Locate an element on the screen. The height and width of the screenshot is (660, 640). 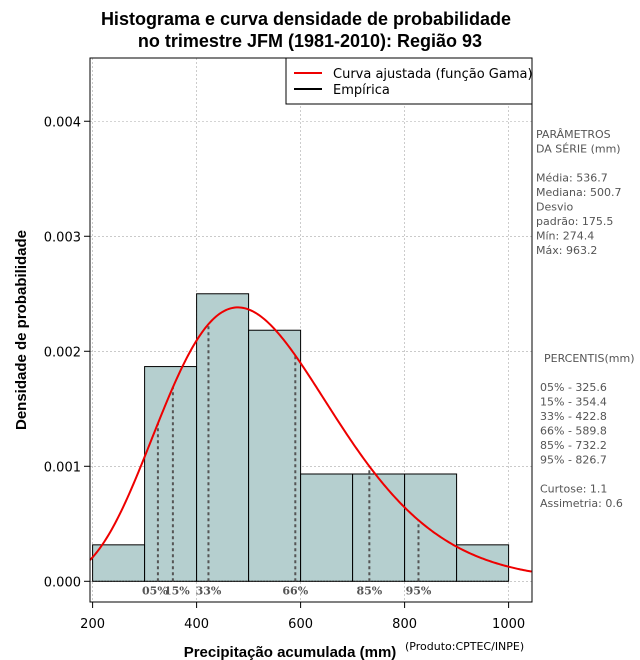
percentile-label: 95% is located at coordinates (419, 590).